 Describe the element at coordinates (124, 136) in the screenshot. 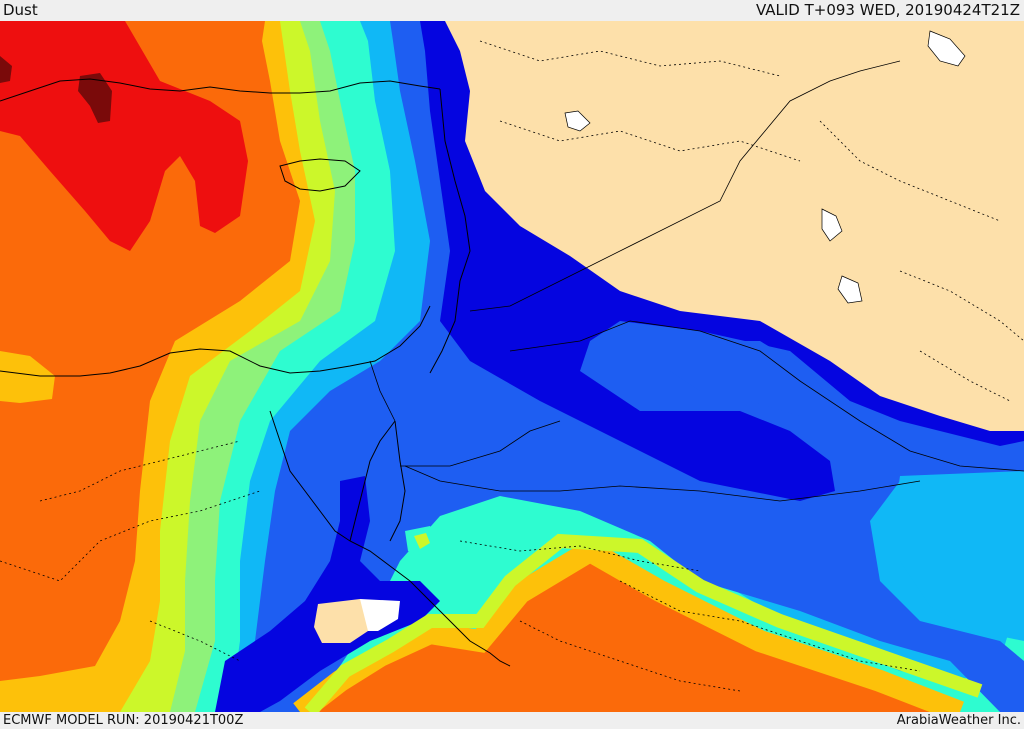

I see `band-red-west` at that location.